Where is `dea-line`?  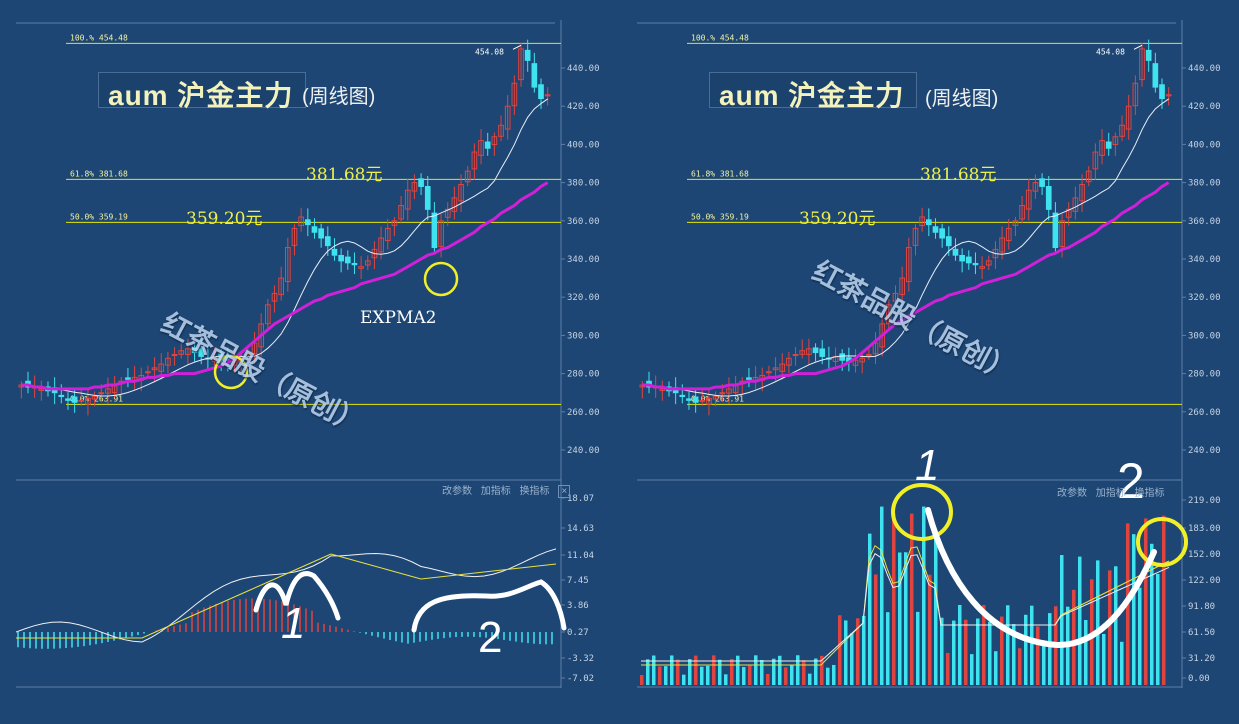
dea-line is located at coordinates (286, 596).